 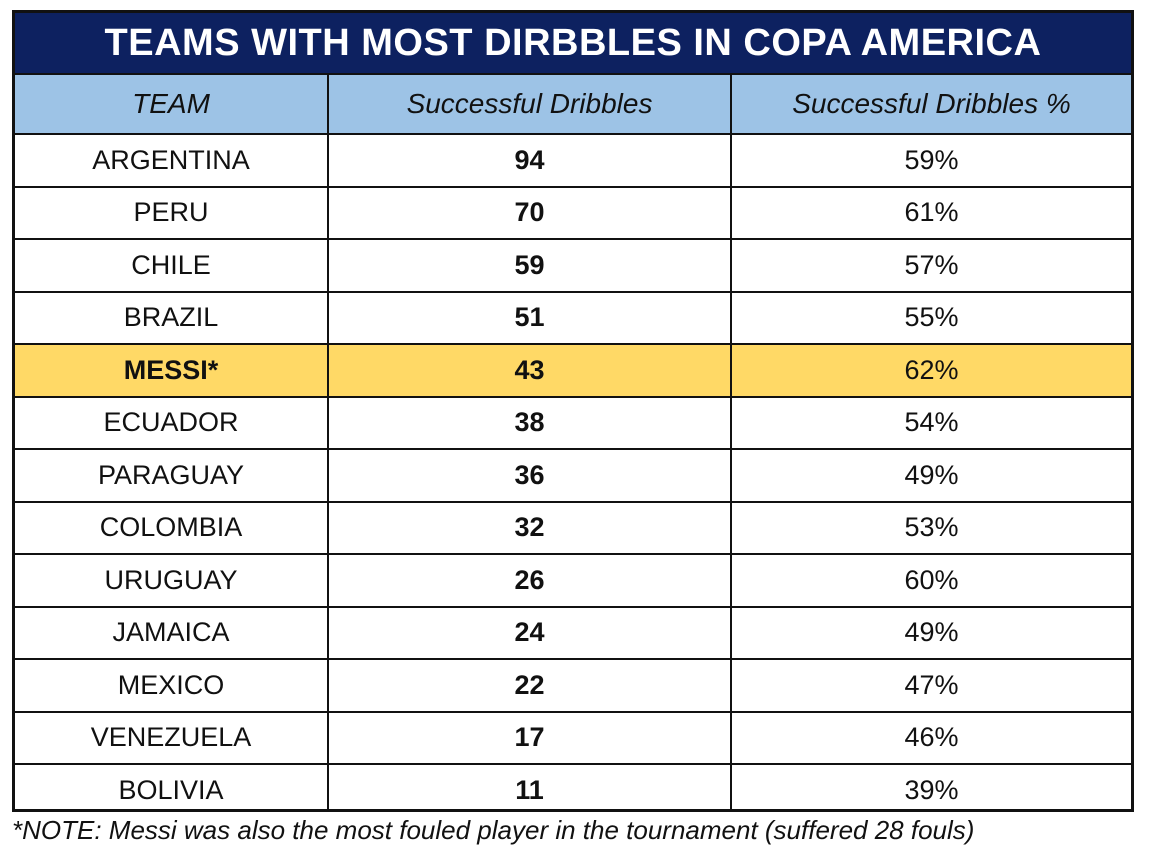 I want to click on table-row: URUGUAY 26 60%, so click(x=573, y=581).